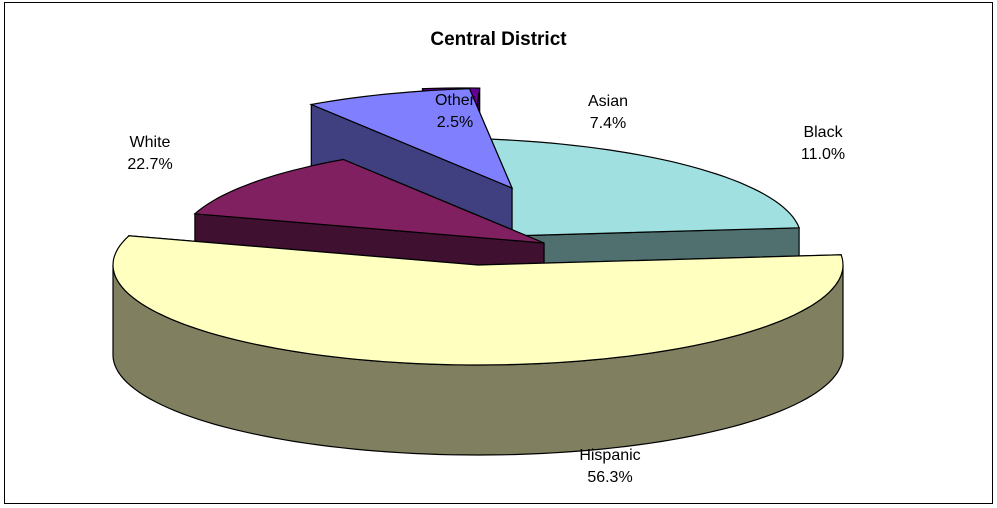 The image size is (997, 508). I want to click on slice-label-black: Black, so click(823, 132).